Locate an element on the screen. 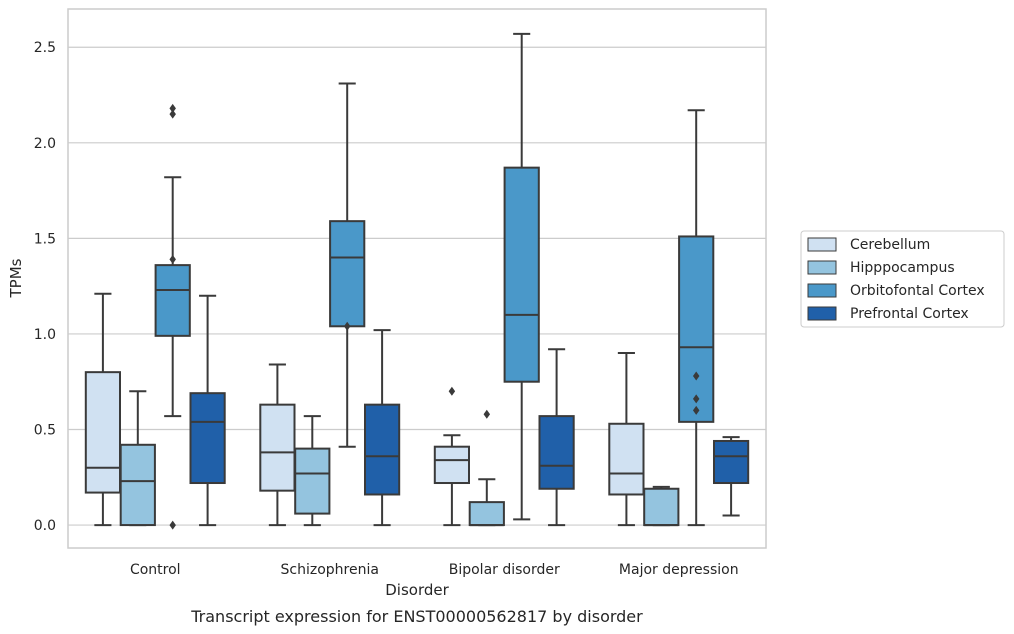 The image size is (1014, 634). x-tick-label: Major depression is located at coordinates (679, 570).